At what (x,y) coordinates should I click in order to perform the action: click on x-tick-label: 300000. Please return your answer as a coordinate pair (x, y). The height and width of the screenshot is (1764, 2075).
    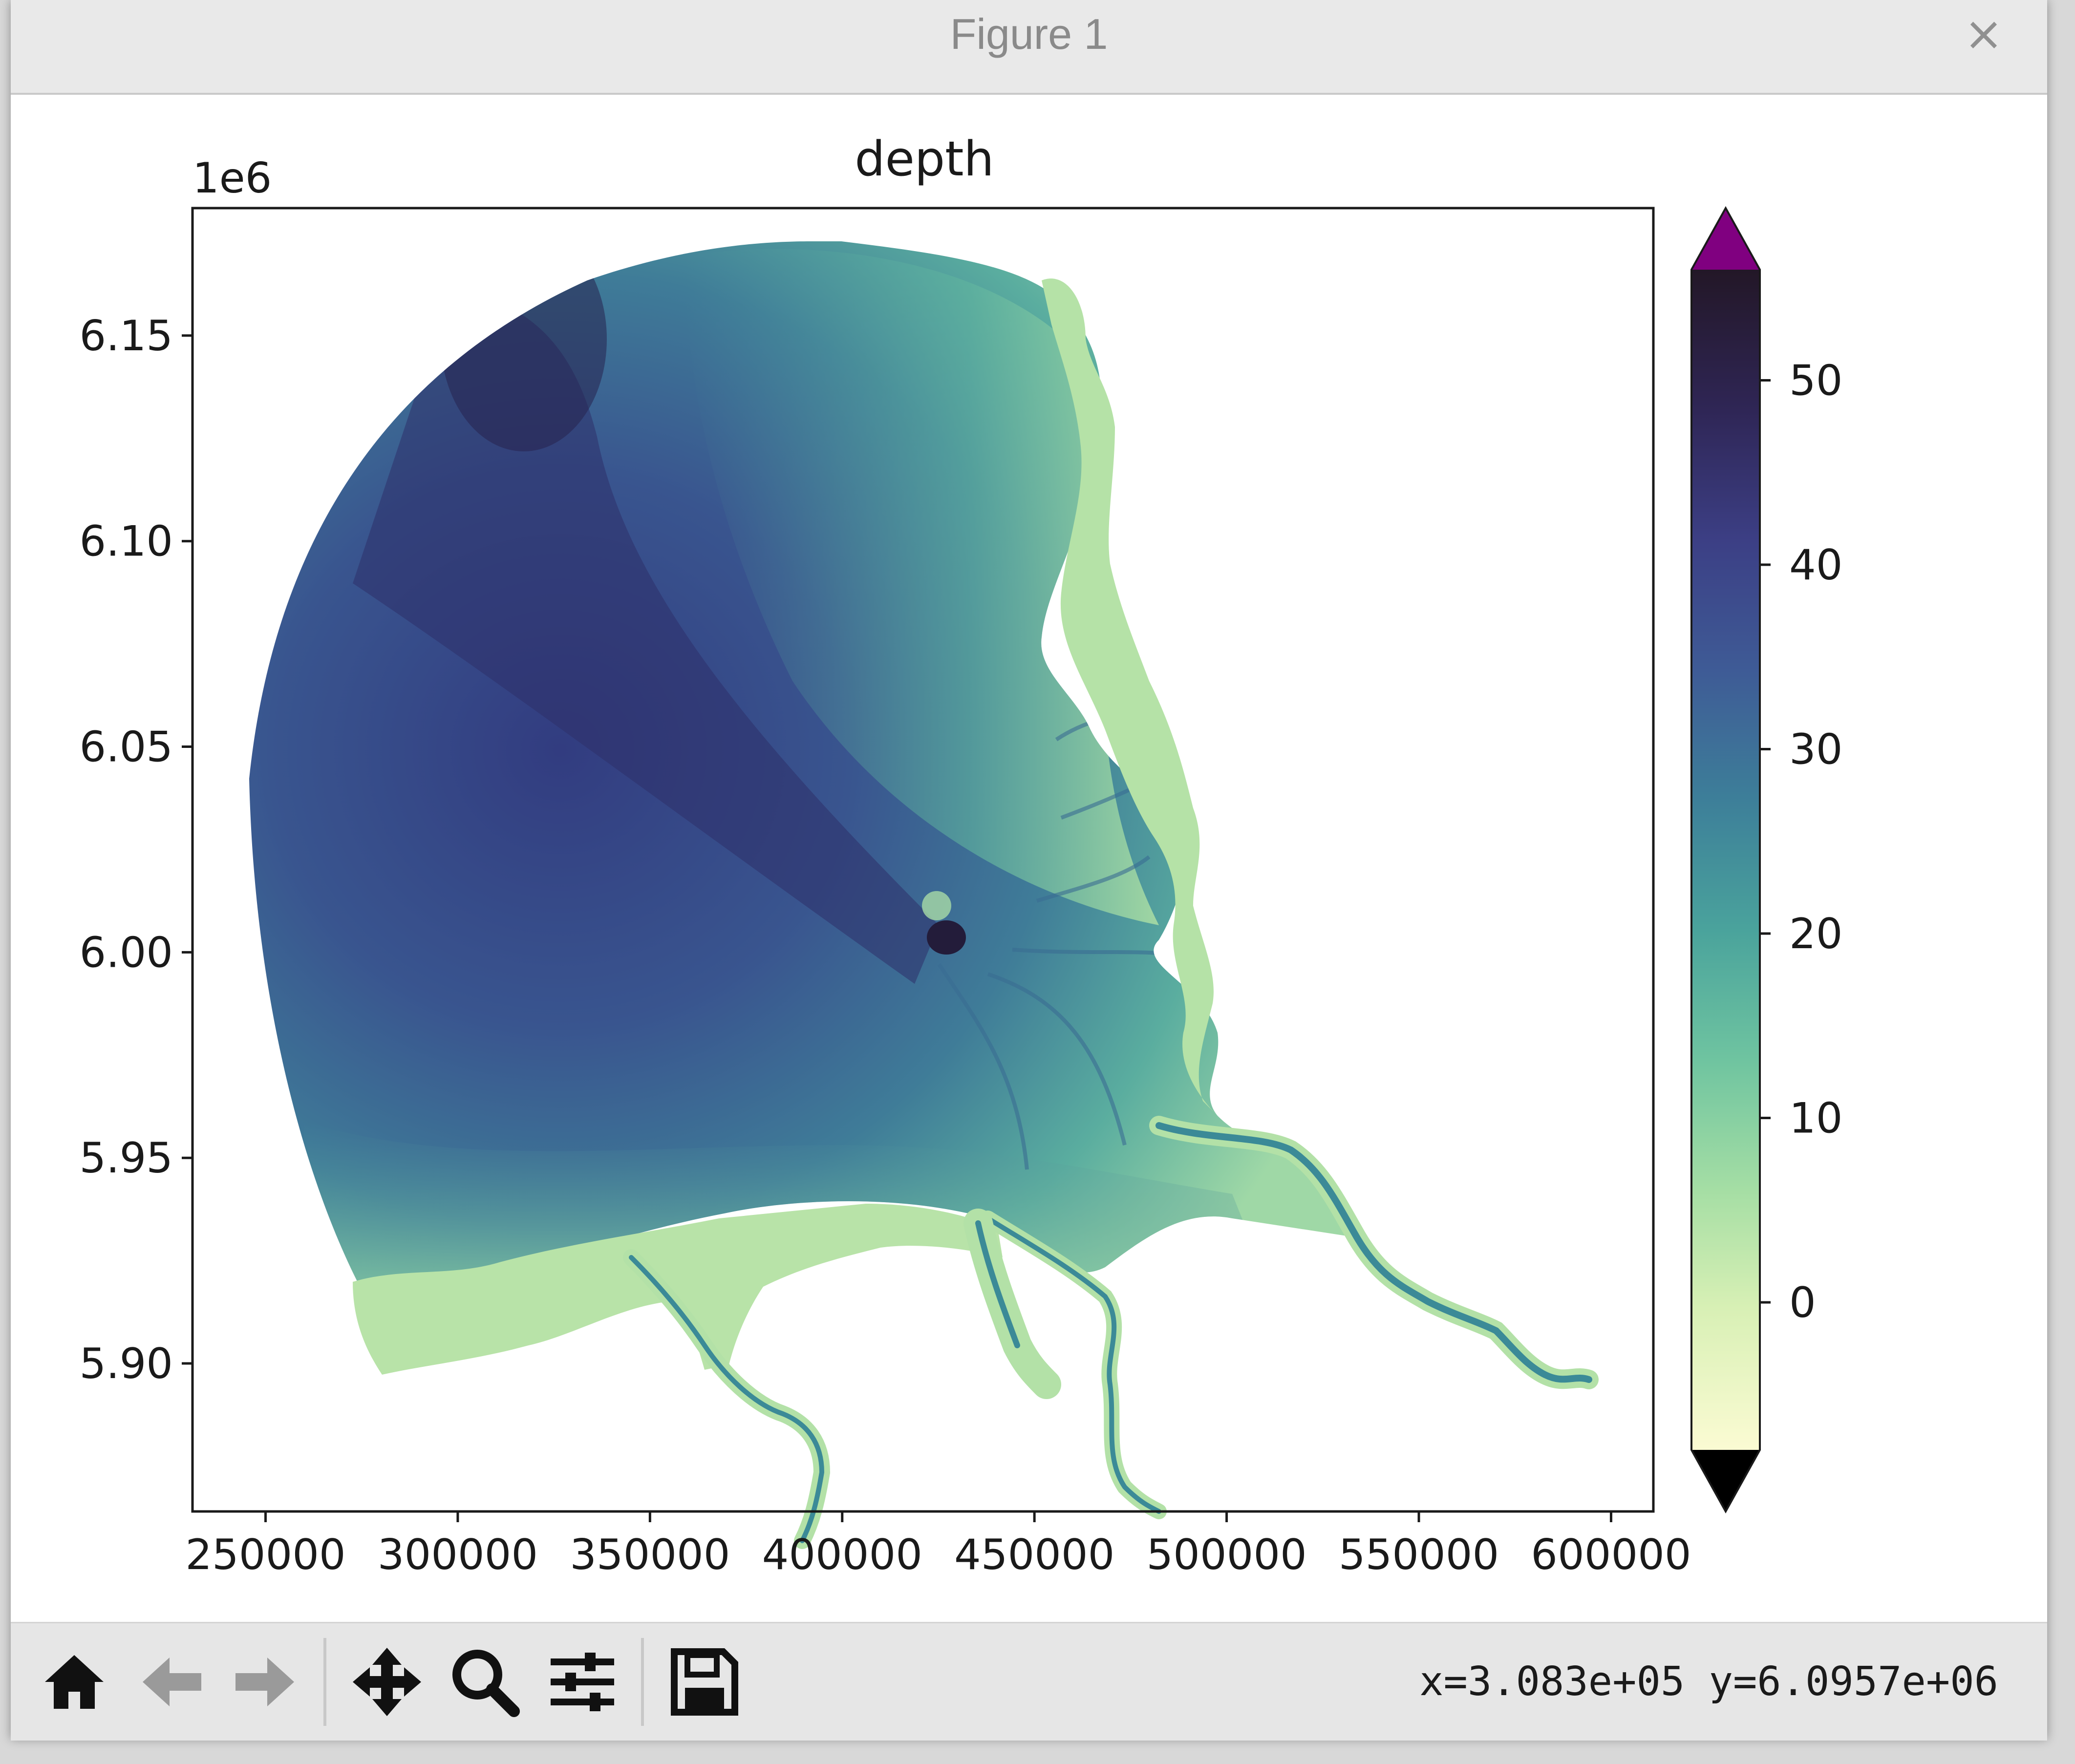
    Looking at the image, I should click on (458, 1554).